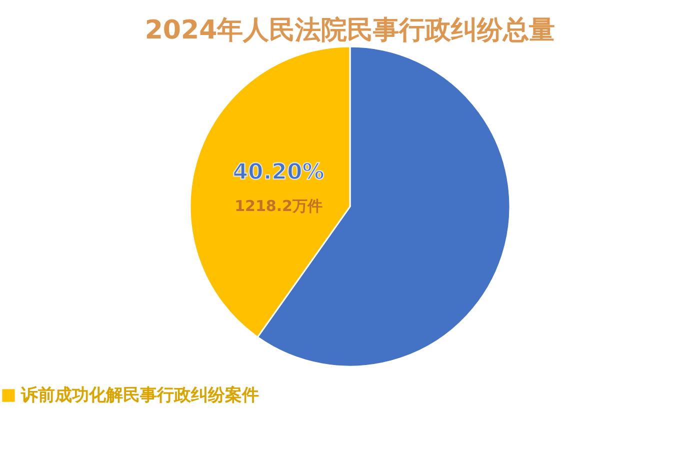  What do you see at coordinates (139, 395) in the screenshot?
I see `legend-label: 诉前成功化解民事行政纠纷案件` at bounding box center [139, 395].